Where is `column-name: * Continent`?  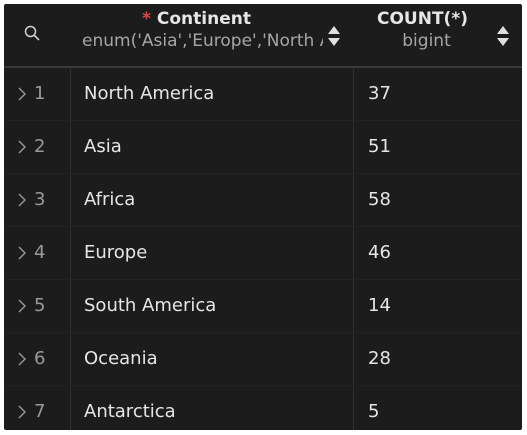
column-name: * Continent is located at coordinates (196, 19).